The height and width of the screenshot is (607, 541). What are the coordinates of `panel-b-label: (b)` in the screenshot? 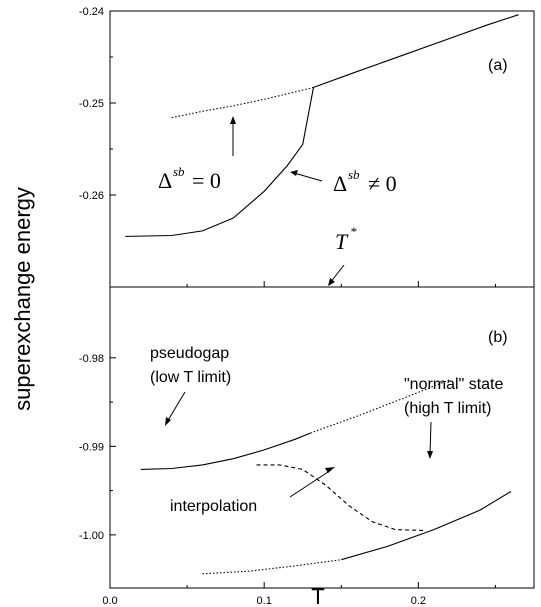 It's located at (498, 337).